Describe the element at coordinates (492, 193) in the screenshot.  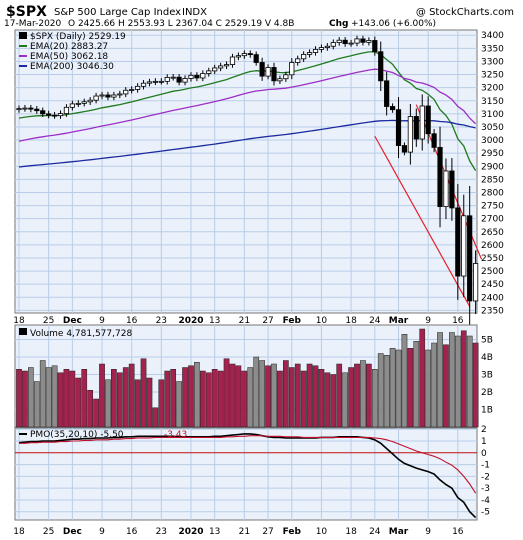
I see `price-tick-2800: 2800` at that location.